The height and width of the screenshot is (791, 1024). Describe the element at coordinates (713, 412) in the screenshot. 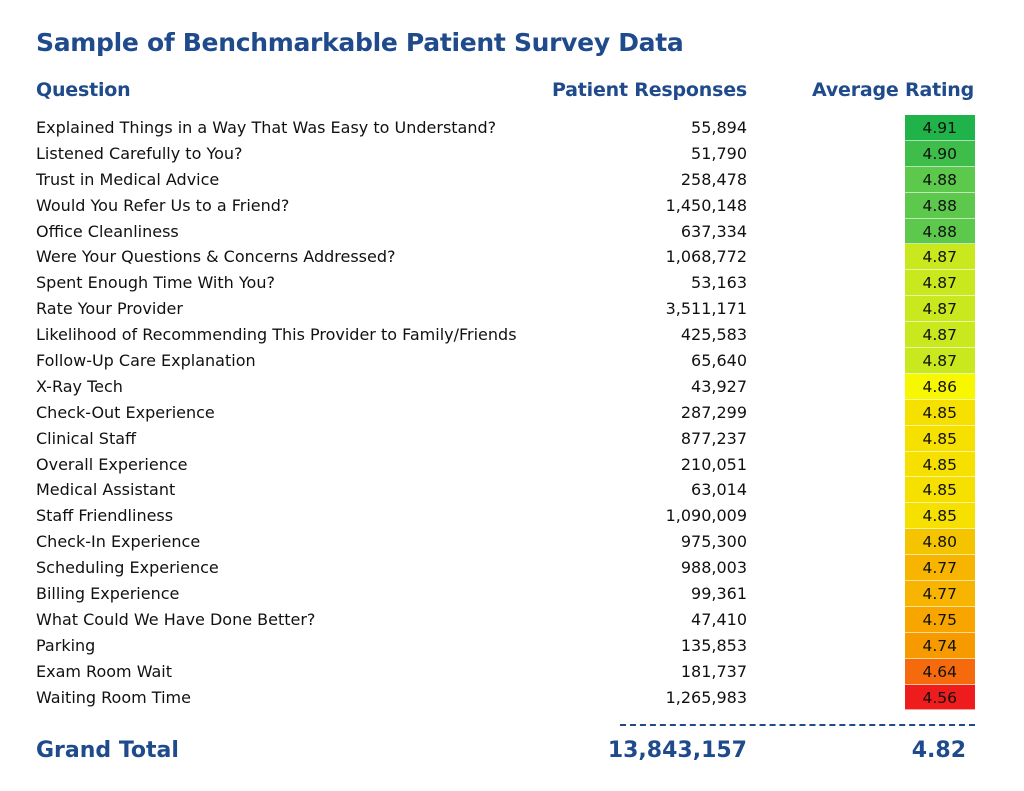

I see `responses-cell: 287,299` at that location.